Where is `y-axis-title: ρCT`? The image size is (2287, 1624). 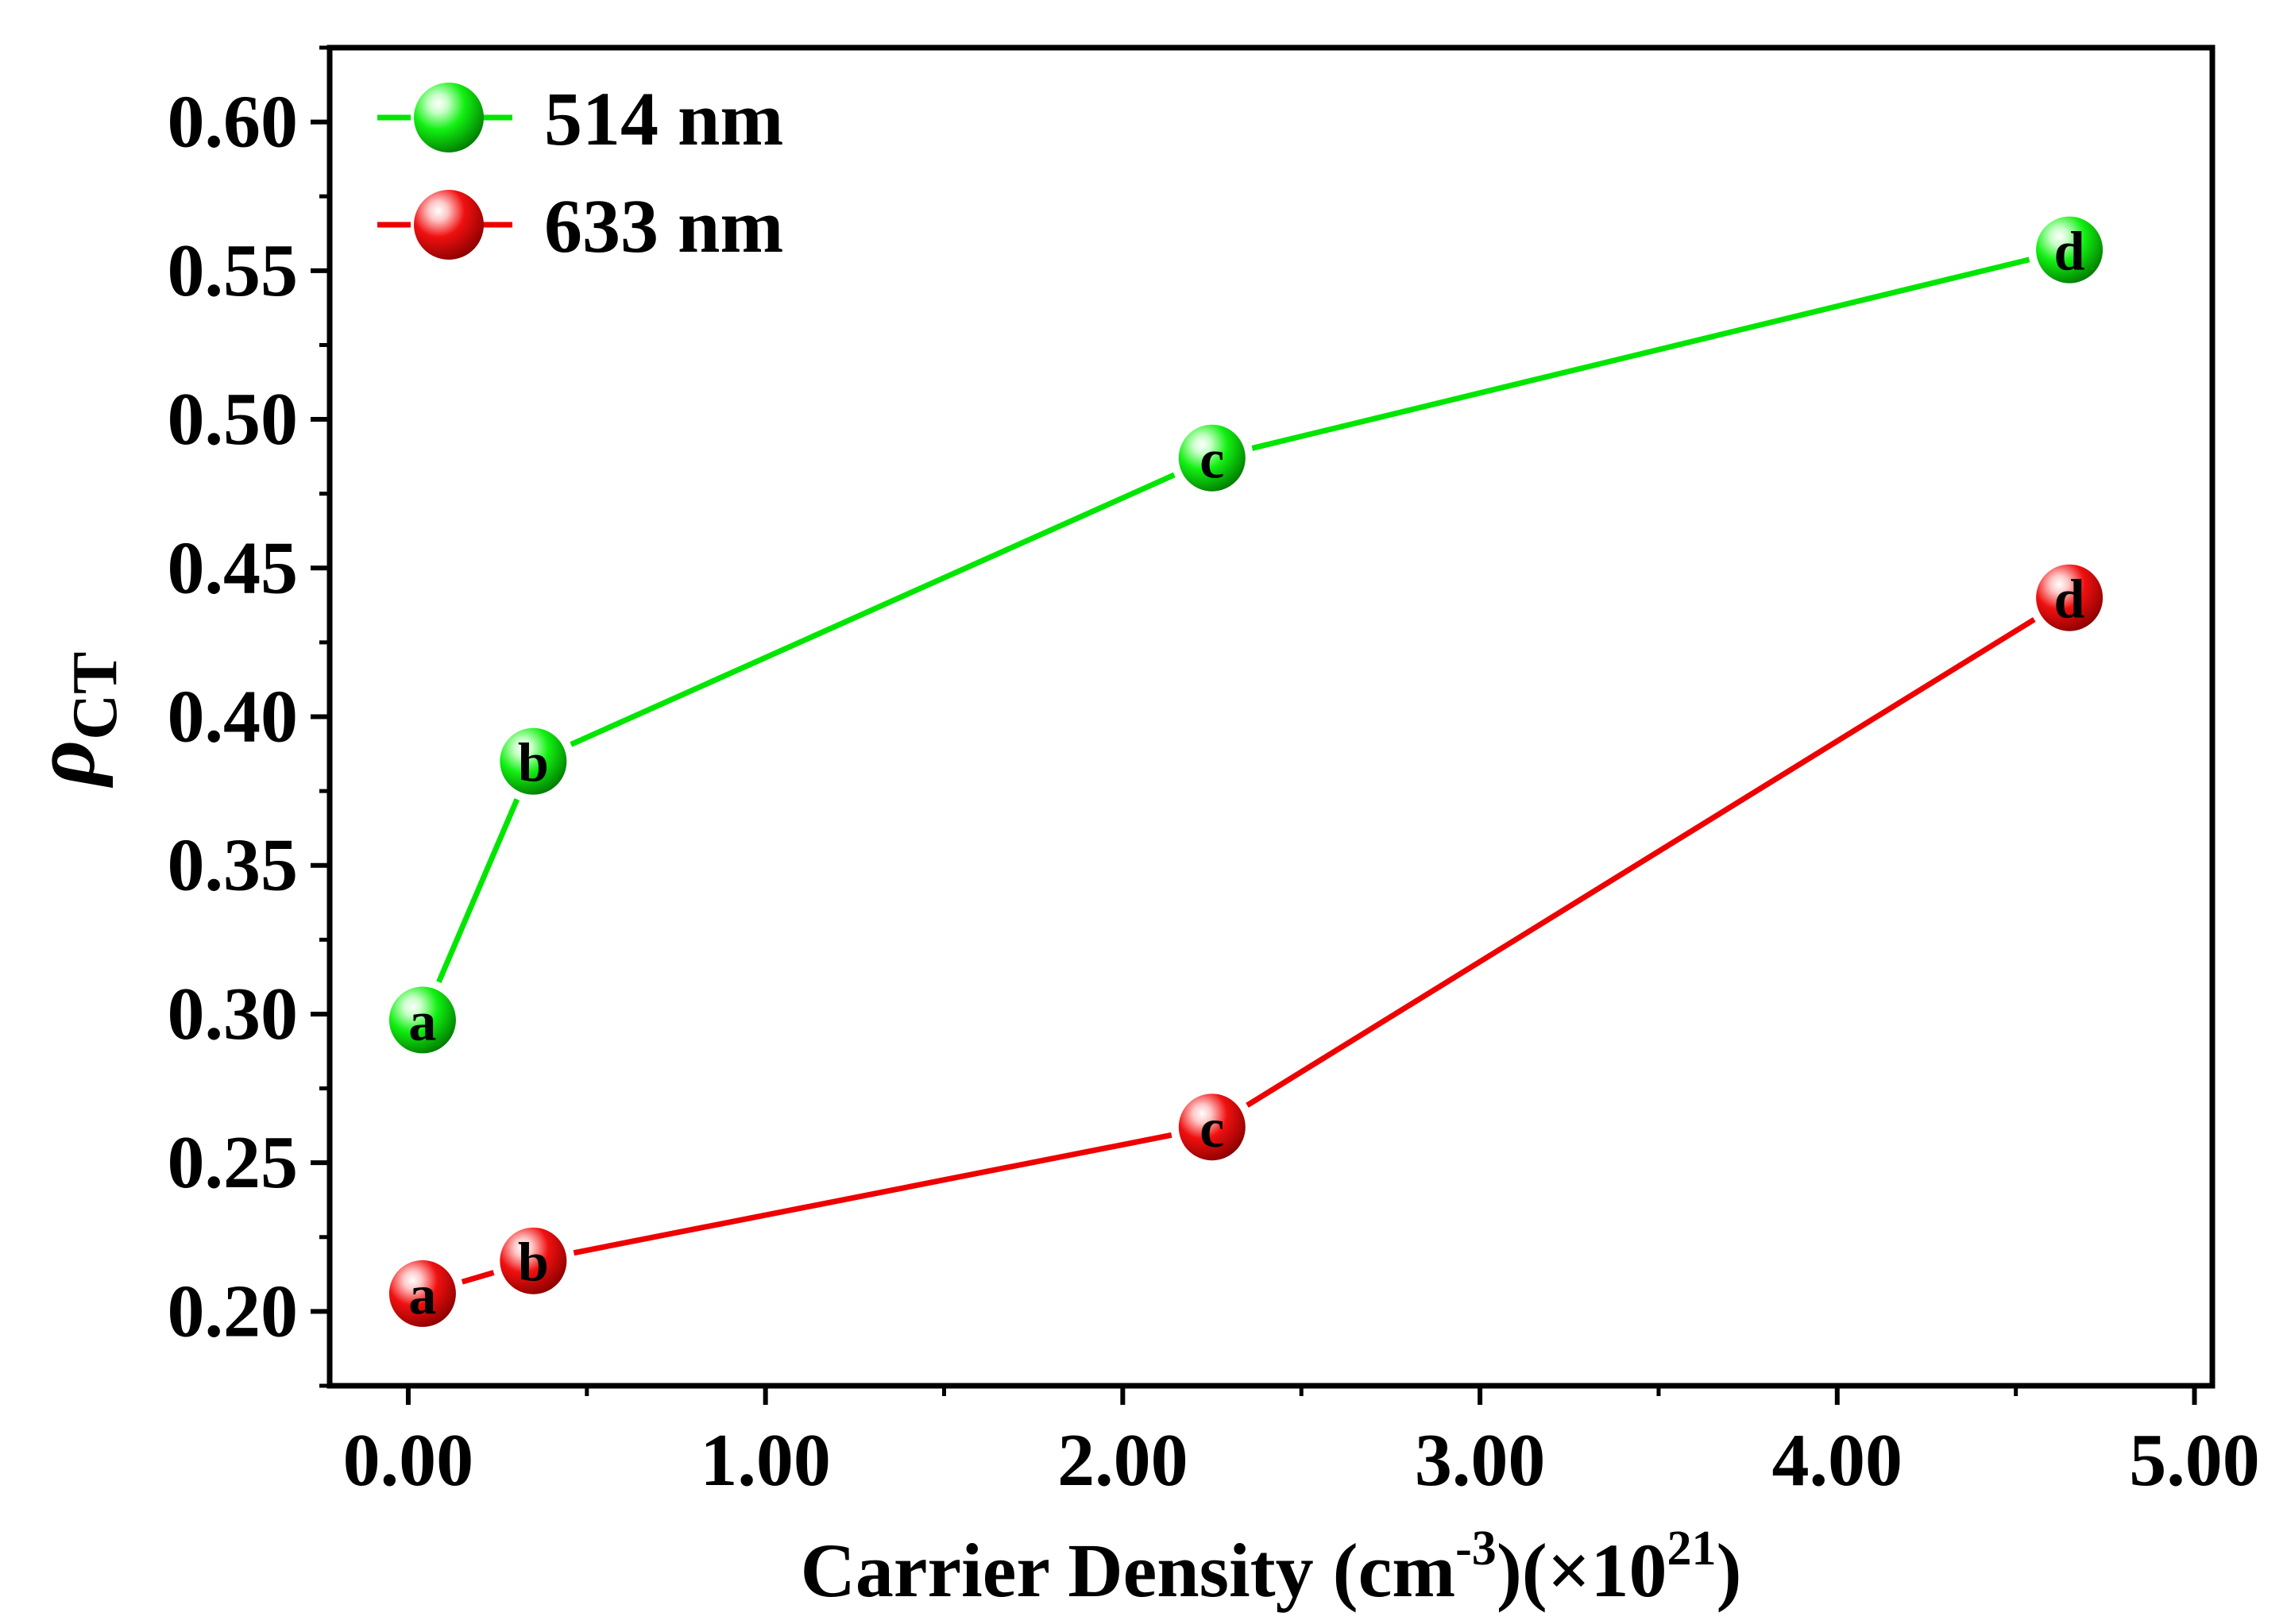
y-axis-title: ρCT is located at coordinates (72, 720).